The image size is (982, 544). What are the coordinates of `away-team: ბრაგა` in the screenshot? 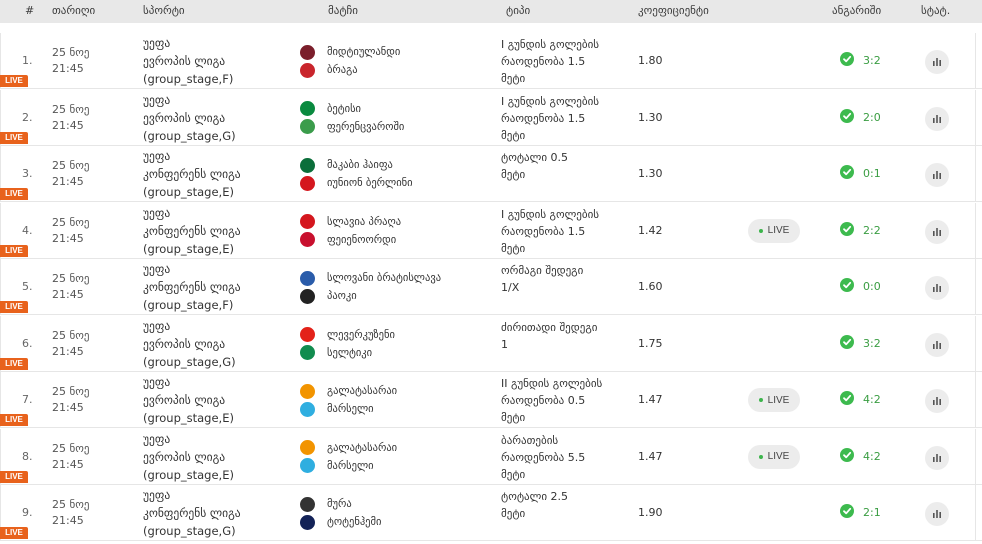 It's located at (350, 70).